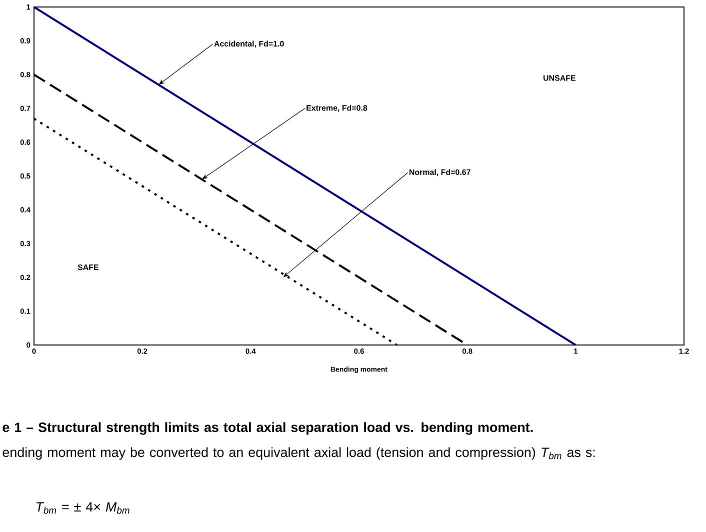  What do you see at coordinates (267, 428) in the screenshot?
I see `text: e 1 – Structural strength limits as total axial separation load vs. bending moment.` at bounding box center [267, 428].